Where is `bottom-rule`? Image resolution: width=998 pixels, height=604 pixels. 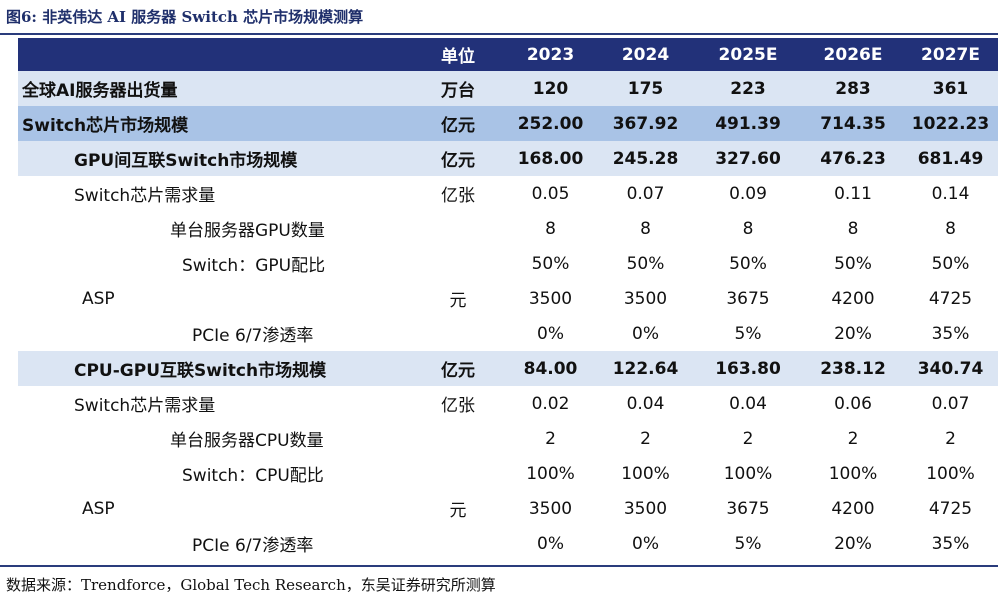
bottom-rule is located at coordinates (499, 566).